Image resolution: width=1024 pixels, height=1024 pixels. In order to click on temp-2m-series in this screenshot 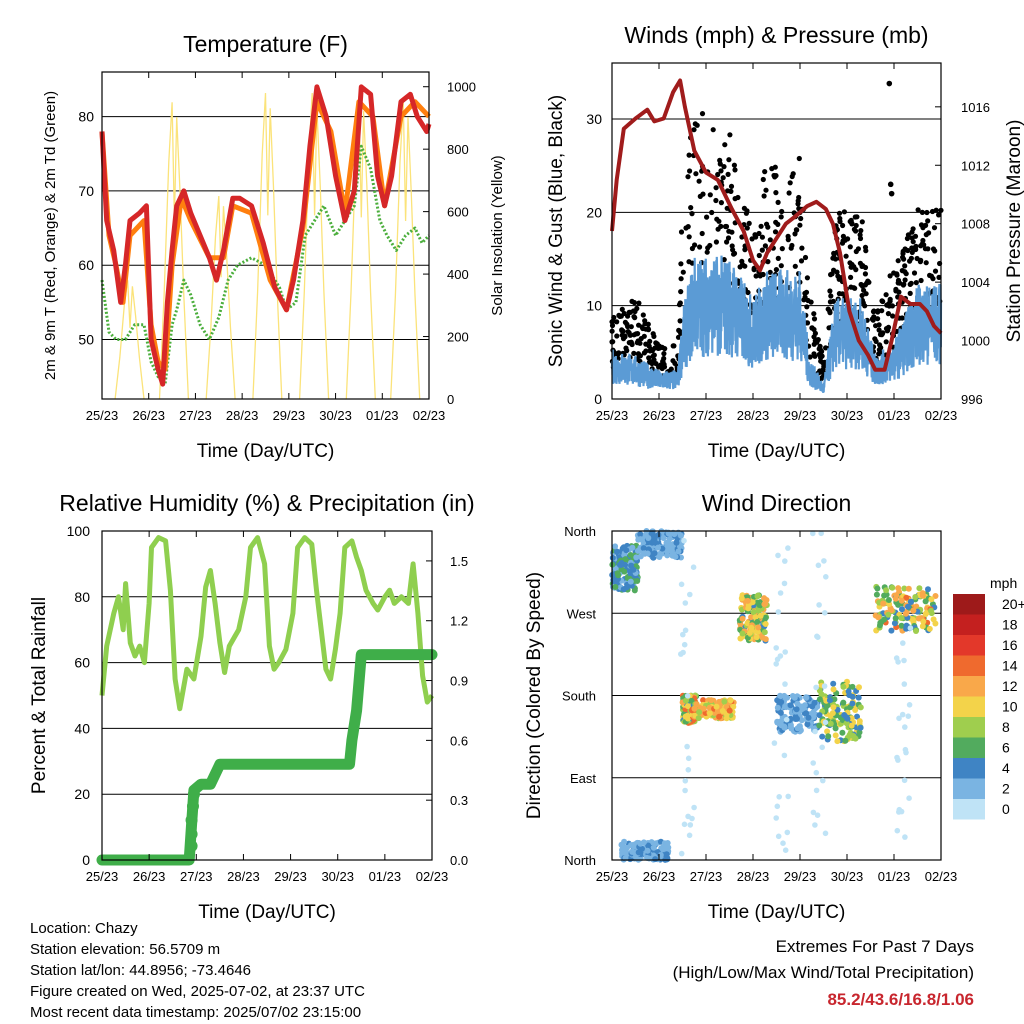, I will do `click(265, 235)`.